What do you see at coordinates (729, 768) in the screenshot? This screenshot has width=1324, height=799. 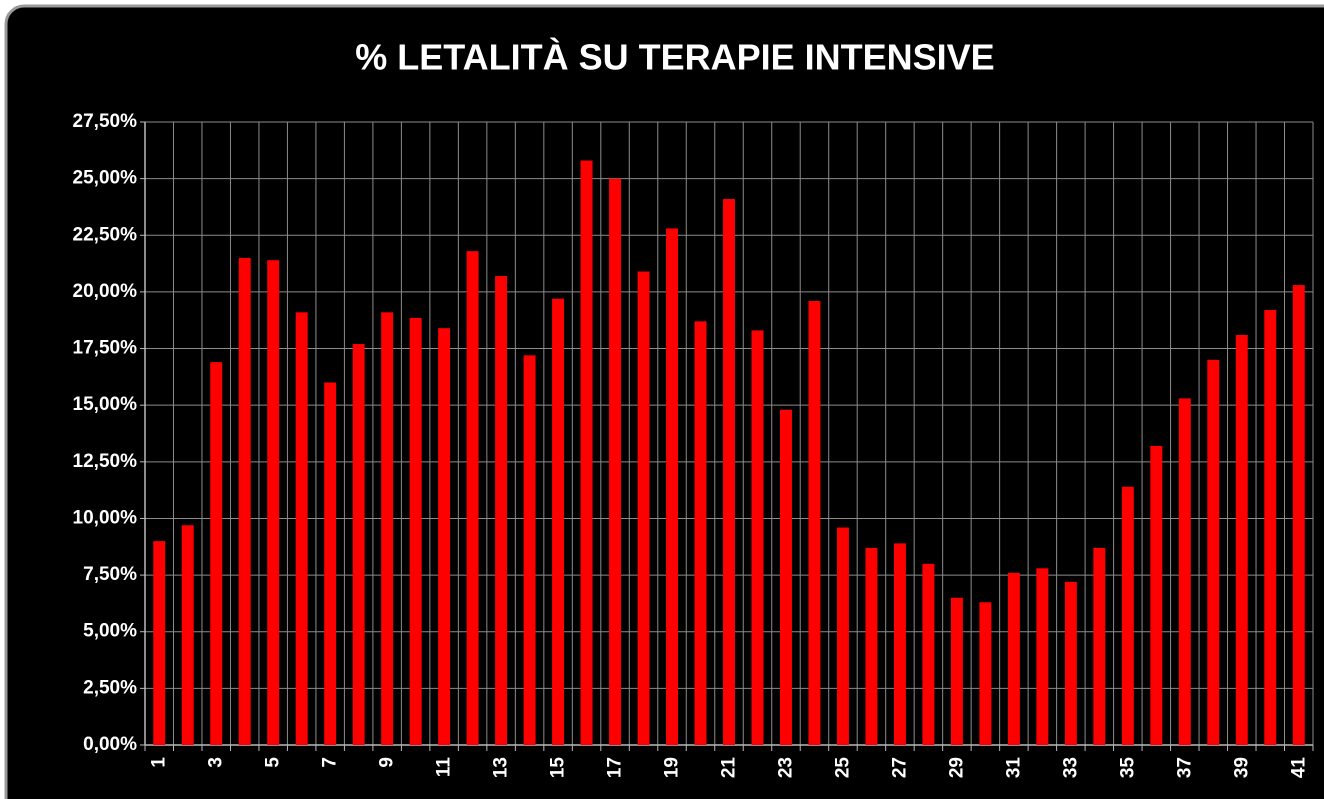 I see `x-tick-label: 21` at bounding box center [729, 768].